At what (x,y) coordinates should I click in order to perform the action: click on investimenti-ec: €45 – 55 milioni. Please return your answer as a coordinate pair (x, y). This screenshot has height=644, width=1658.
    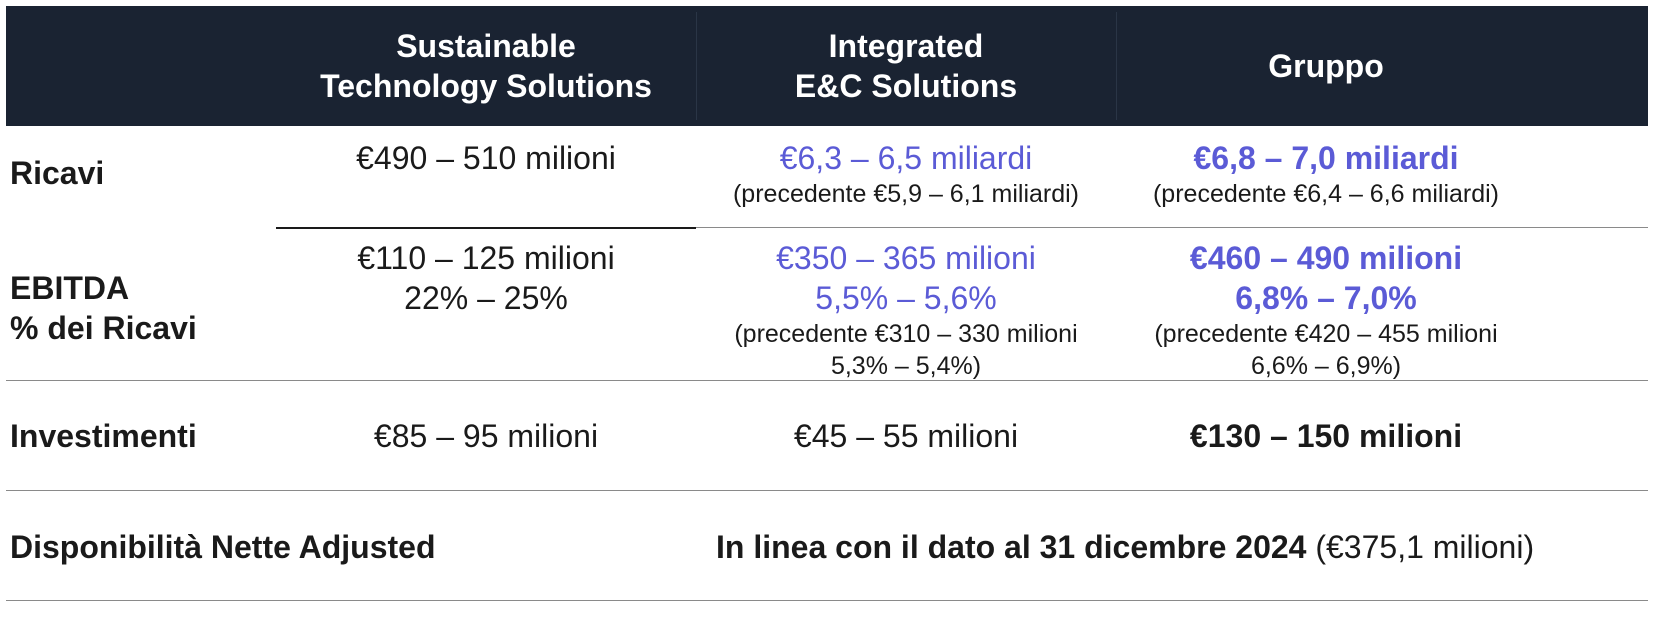
    Looking at the image, I should click on (906, 436).